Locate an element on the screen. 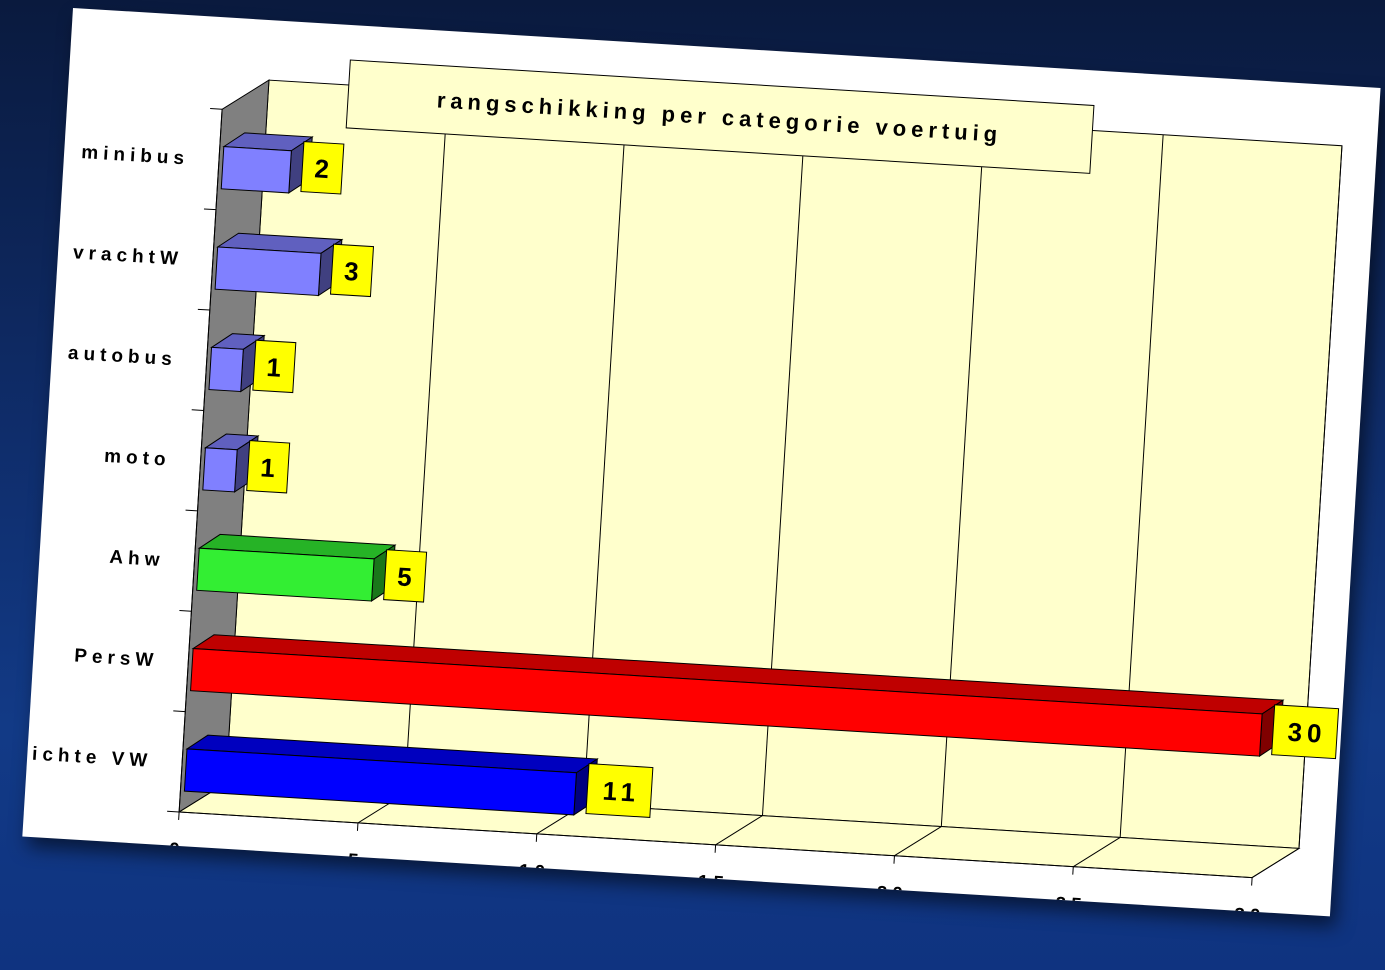 Image resolution: width=1385 pixels, height=970 pixels. category-label: moto is located at coordinates (138, 458).